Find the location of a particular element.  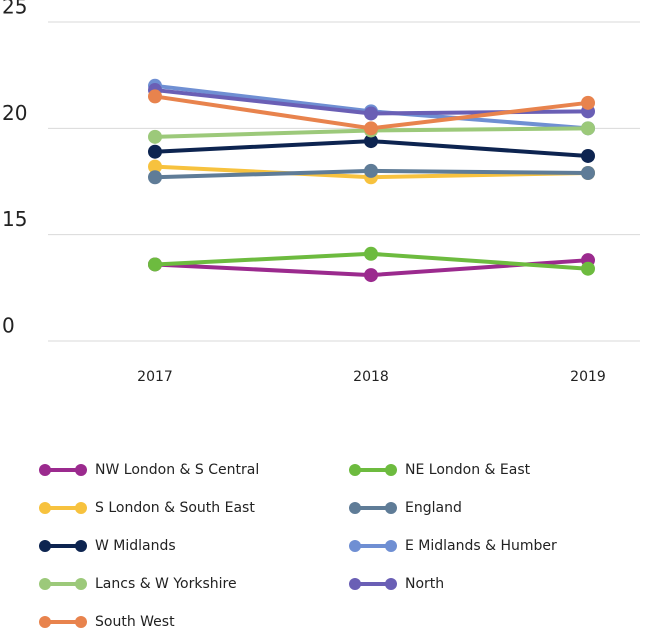

legend-label: Lancs & W Yorkshire is located at coordinates (166, 584).